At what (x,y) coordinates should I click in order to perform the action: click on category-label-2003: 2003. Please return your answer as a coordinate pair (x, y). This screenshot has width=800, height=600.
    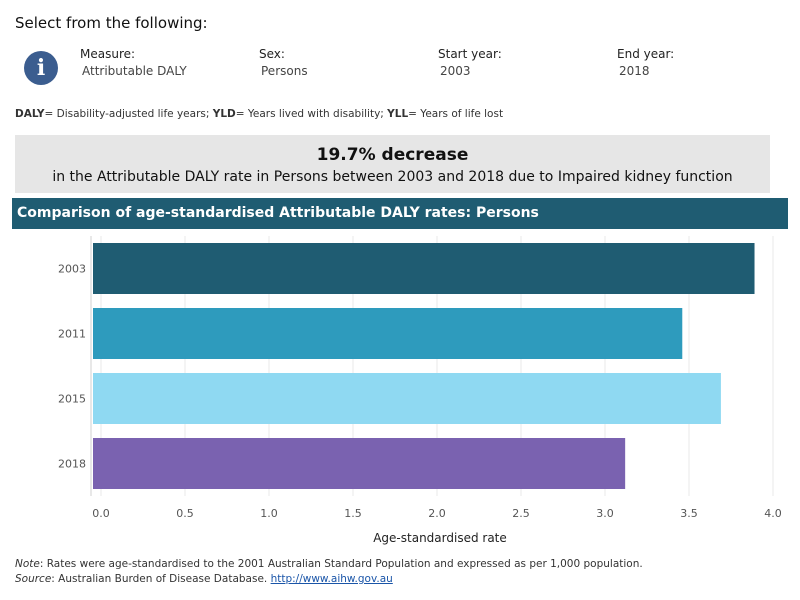
    Looking at the image, I should click on (72, 269).